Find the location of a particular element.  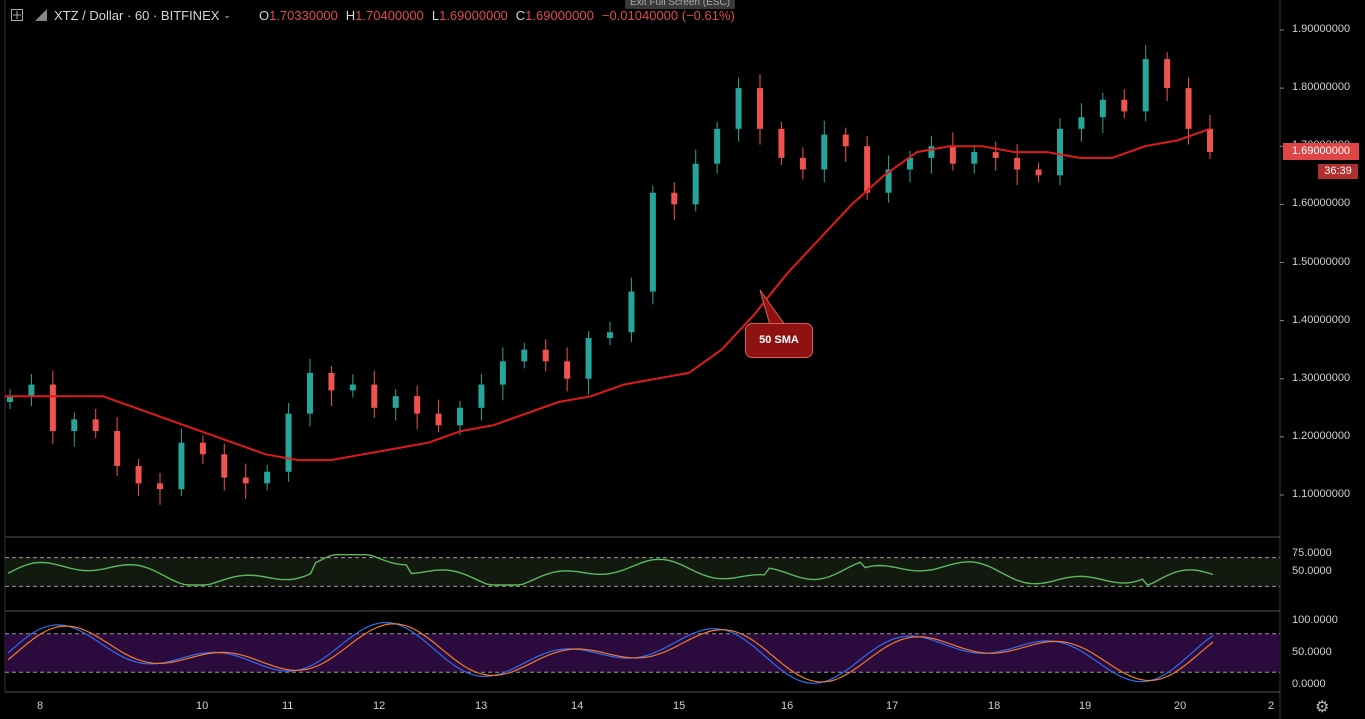

exit-fullscreen-tooltip: Exit Full Screen (ESC) is located at coordinates (680, 4).